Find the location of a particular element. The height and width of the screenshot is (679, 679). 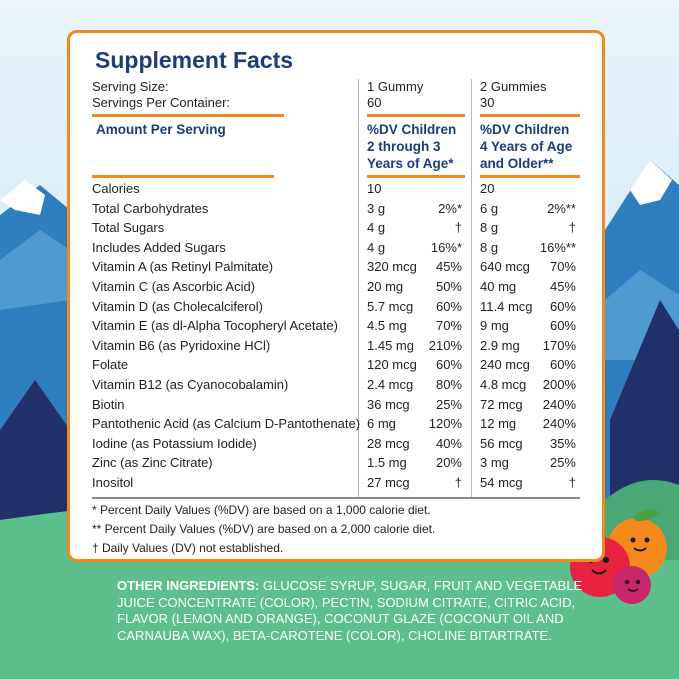

table-row: Zinc (as Zinc Citrate) 1.5 mg 20% 3 mg 25% is located at coordinates (336, 462).